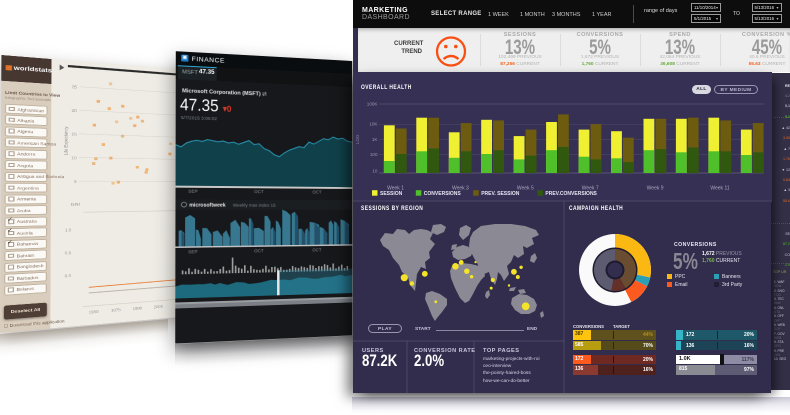  What do you see at coordinates (719, 189) in the screenshot?
I see `svg-text: Week 11` at bounding box center [719, 189].